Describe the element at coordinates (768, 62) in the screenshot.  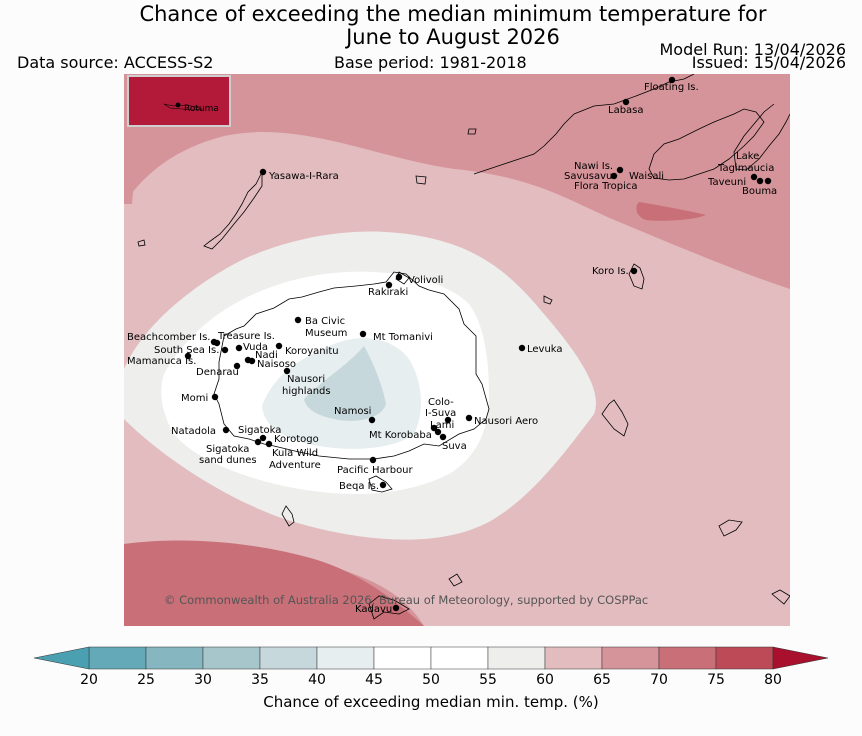
I see `issued-date: Issued: 15/04/2026` at that location.